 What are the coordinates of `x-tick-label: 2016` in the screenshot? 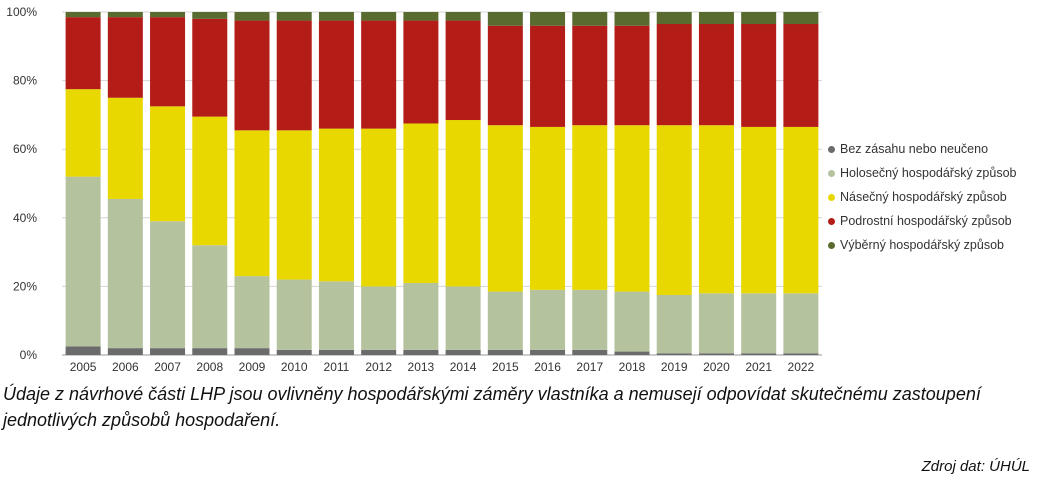 It's located at (547, 367).